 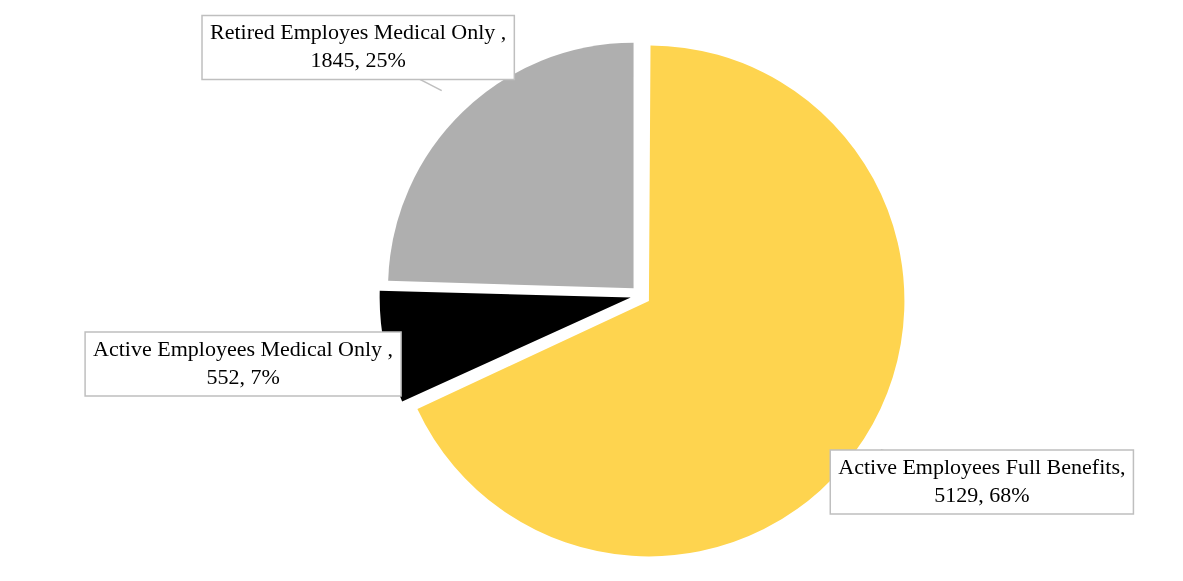 What do you see at coordinates (358, 46) in the screenshot?
I see `slice-label: Retired Employes Medical Only , 1845, 25%` at bounding box center [358, 46].